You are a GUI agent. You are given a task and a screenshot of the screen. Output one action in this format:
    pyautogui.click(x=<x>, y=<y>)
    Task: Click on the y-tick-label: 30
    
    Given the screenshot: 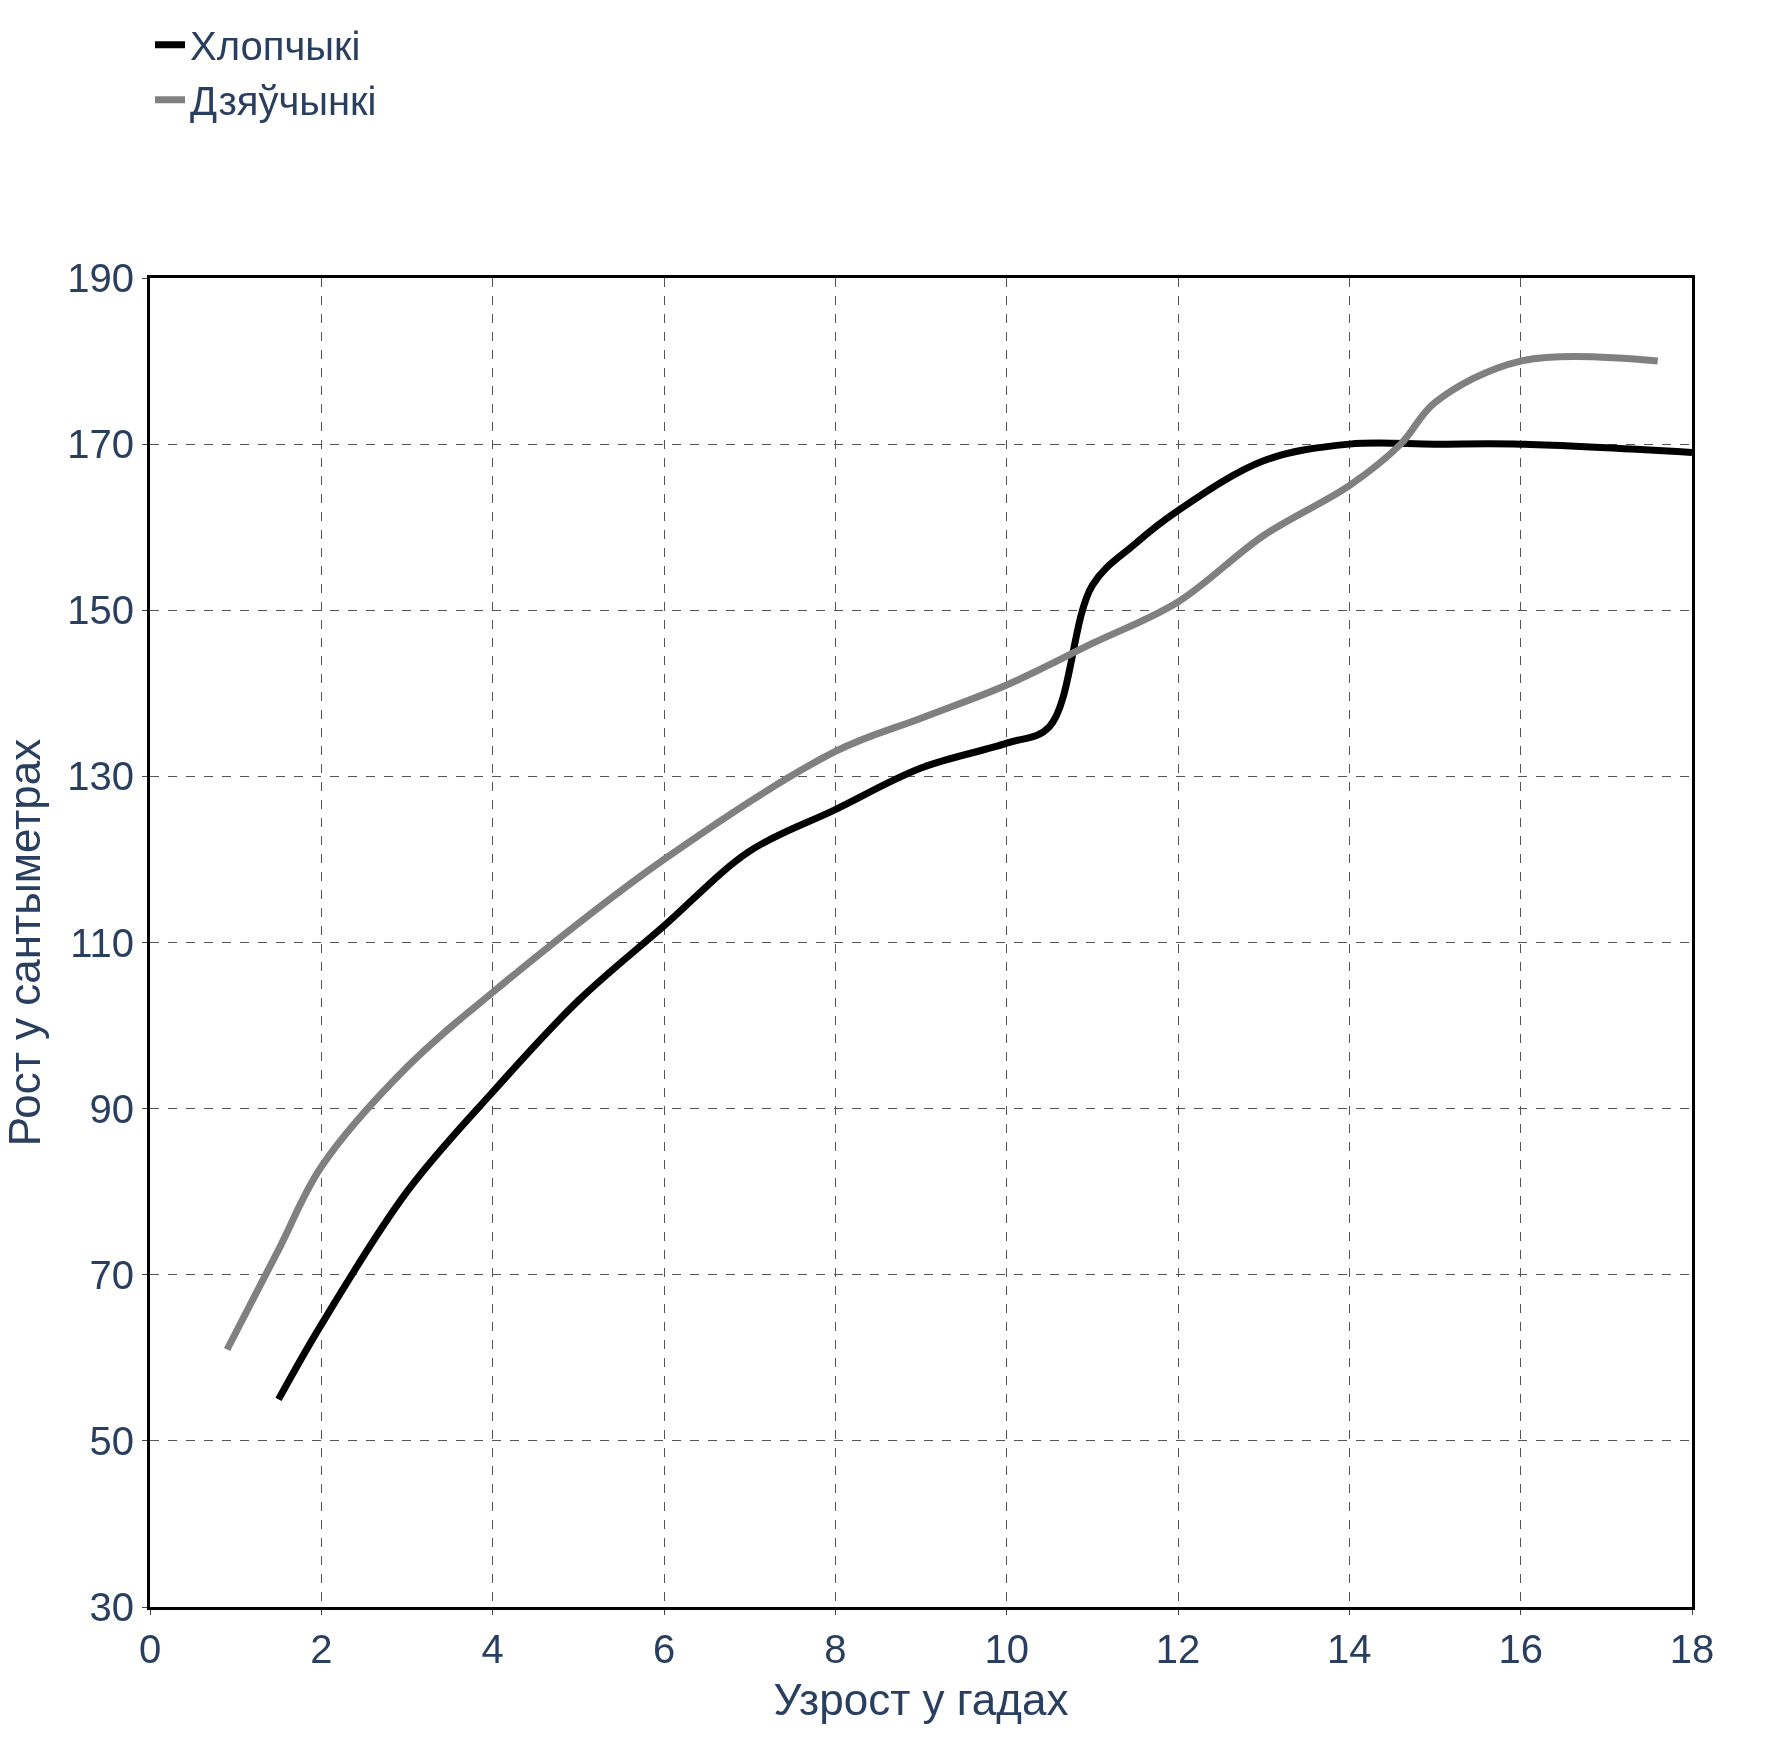 What is the action you would take?
    pyautogui.click(x=111, y=1607)
    